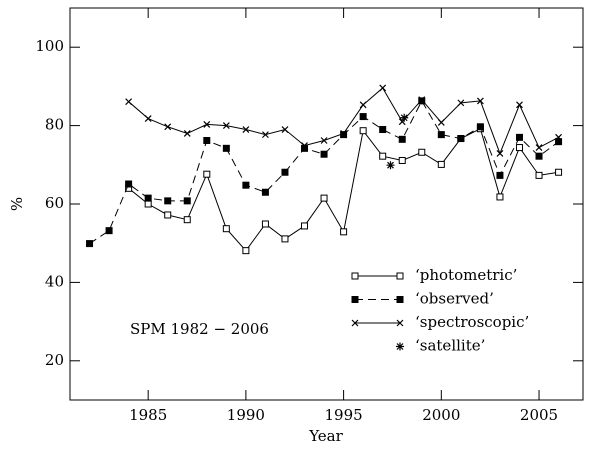 This screenshot has width=598, height=449. I want to click on y-tick-label: 60, so click(54, 203).